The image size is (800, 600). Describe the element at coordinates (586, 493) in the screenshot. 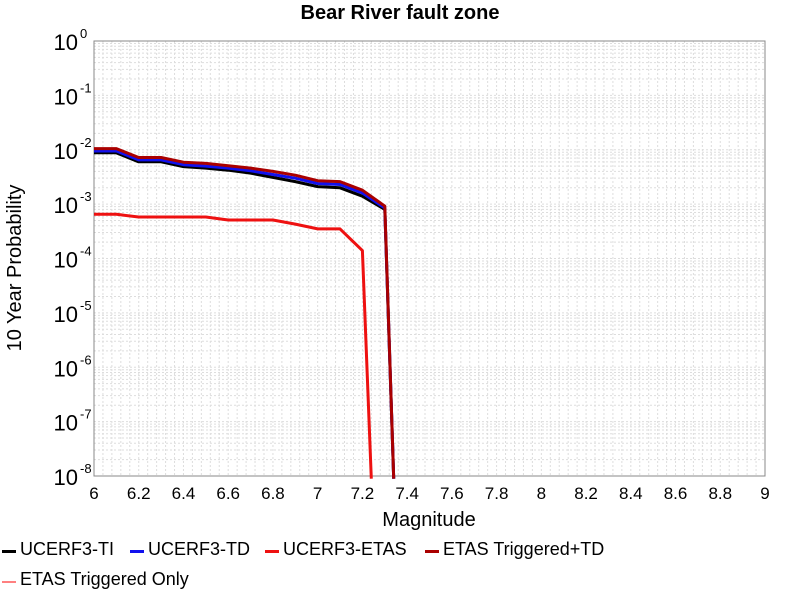

I see `x-tick-label: 8.2` at that location.